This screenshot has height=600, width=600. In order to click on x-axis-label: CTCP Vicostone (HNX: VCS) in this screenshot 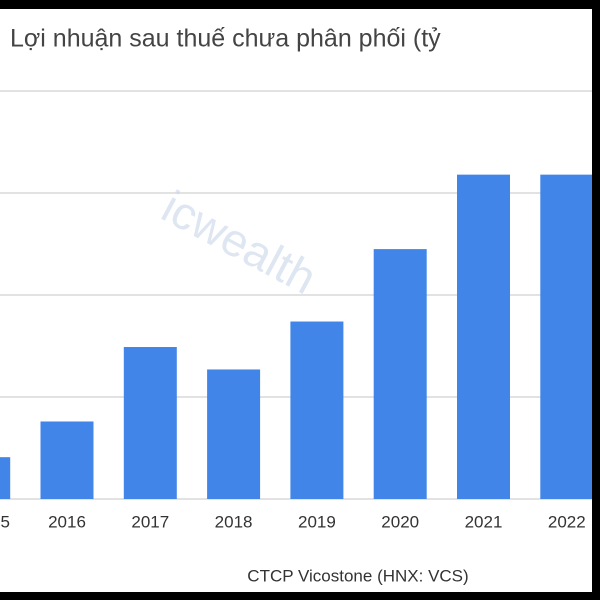, I will do `click(357, 575)`.